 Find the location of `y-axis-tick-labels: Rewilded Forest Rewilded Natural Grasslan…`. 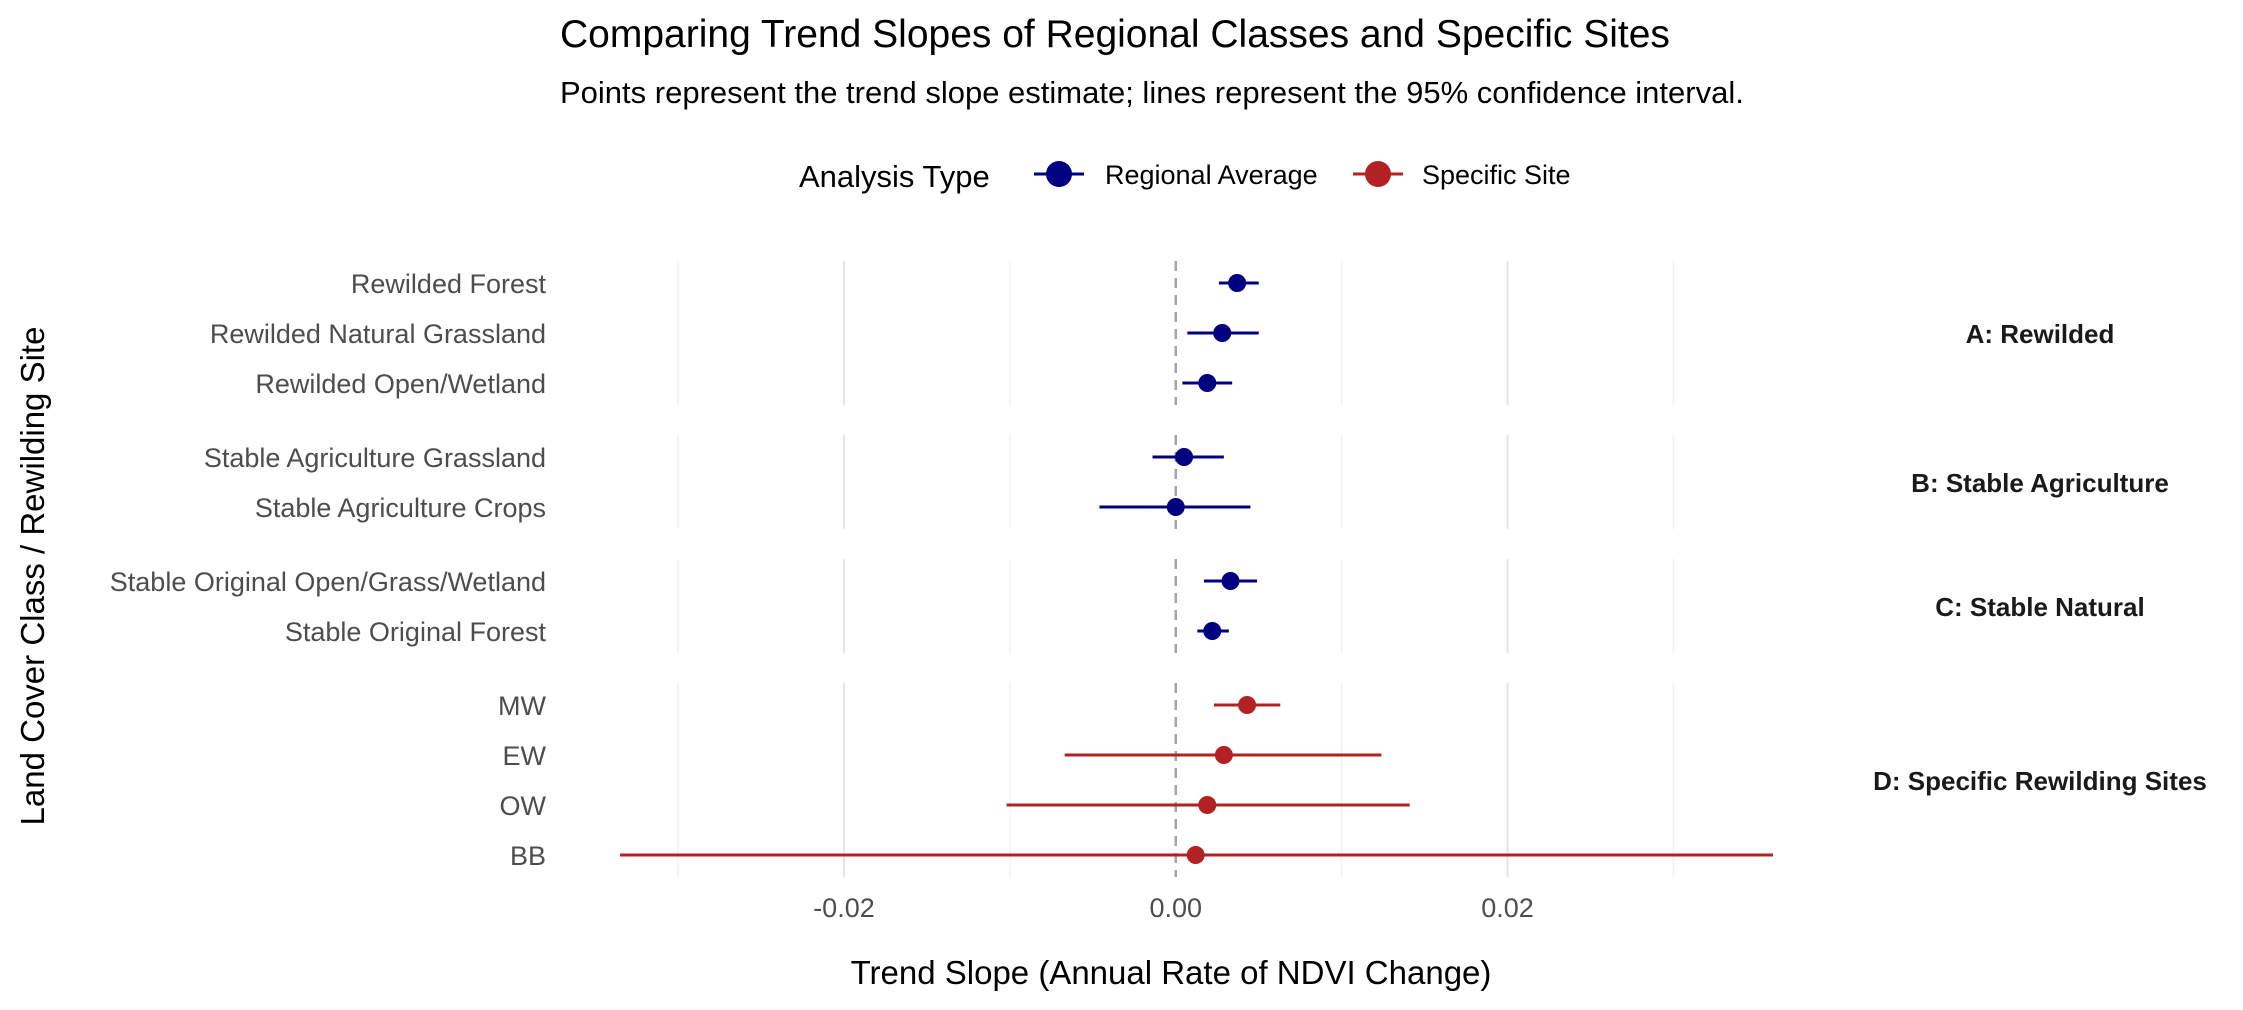

y-axis-tick-labels: Rewilded Forest Rewilded Natural Grasslan… is located at coordinates (328, 570).